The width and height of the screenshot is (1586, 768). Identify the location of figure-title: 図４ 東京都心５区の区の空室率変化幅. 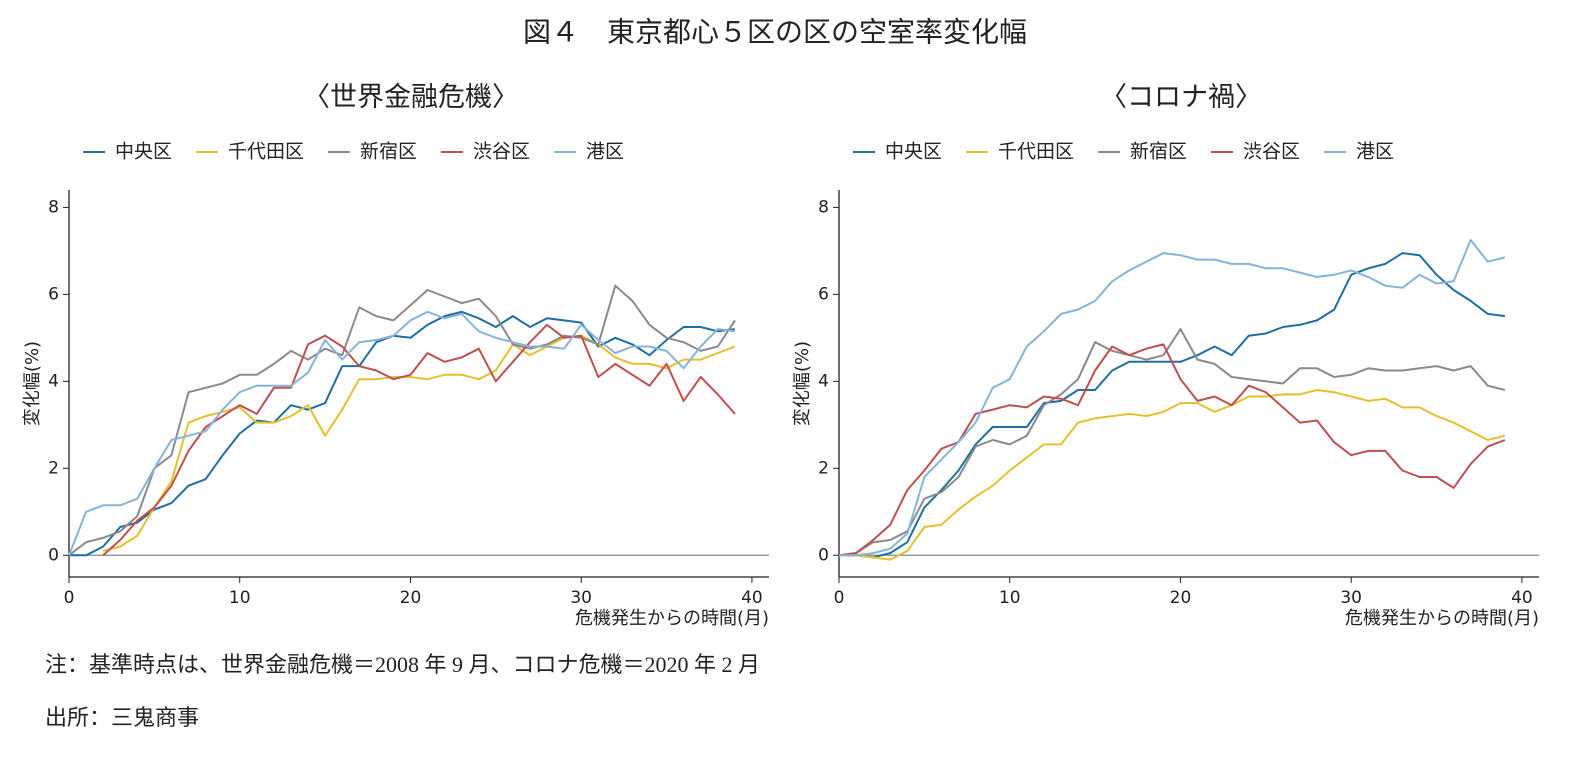
(775, 32).